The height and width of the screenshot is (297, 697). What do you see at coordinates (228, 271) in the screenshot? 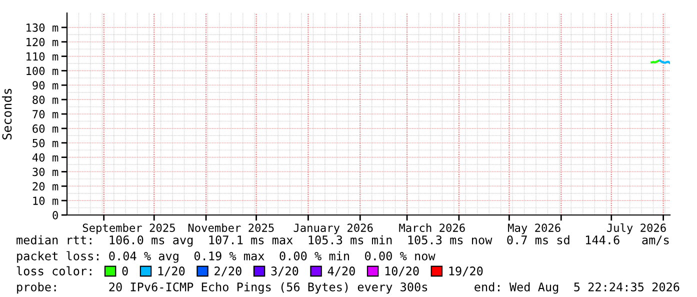
I see `legend-label: 2/20` at bounding box center [228, 271].